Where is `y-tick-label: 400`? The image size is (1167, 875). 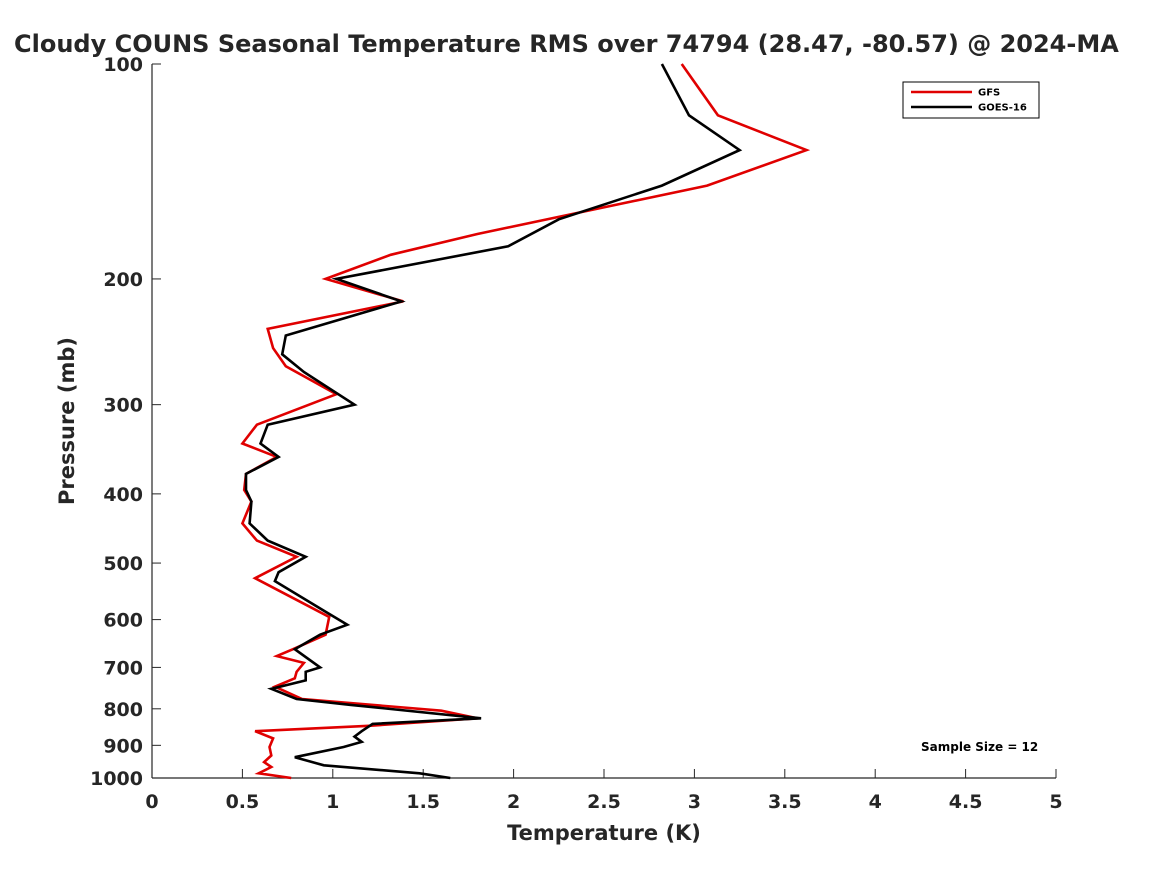
y-tick-label: 400 is located at coordinates (123, 495).